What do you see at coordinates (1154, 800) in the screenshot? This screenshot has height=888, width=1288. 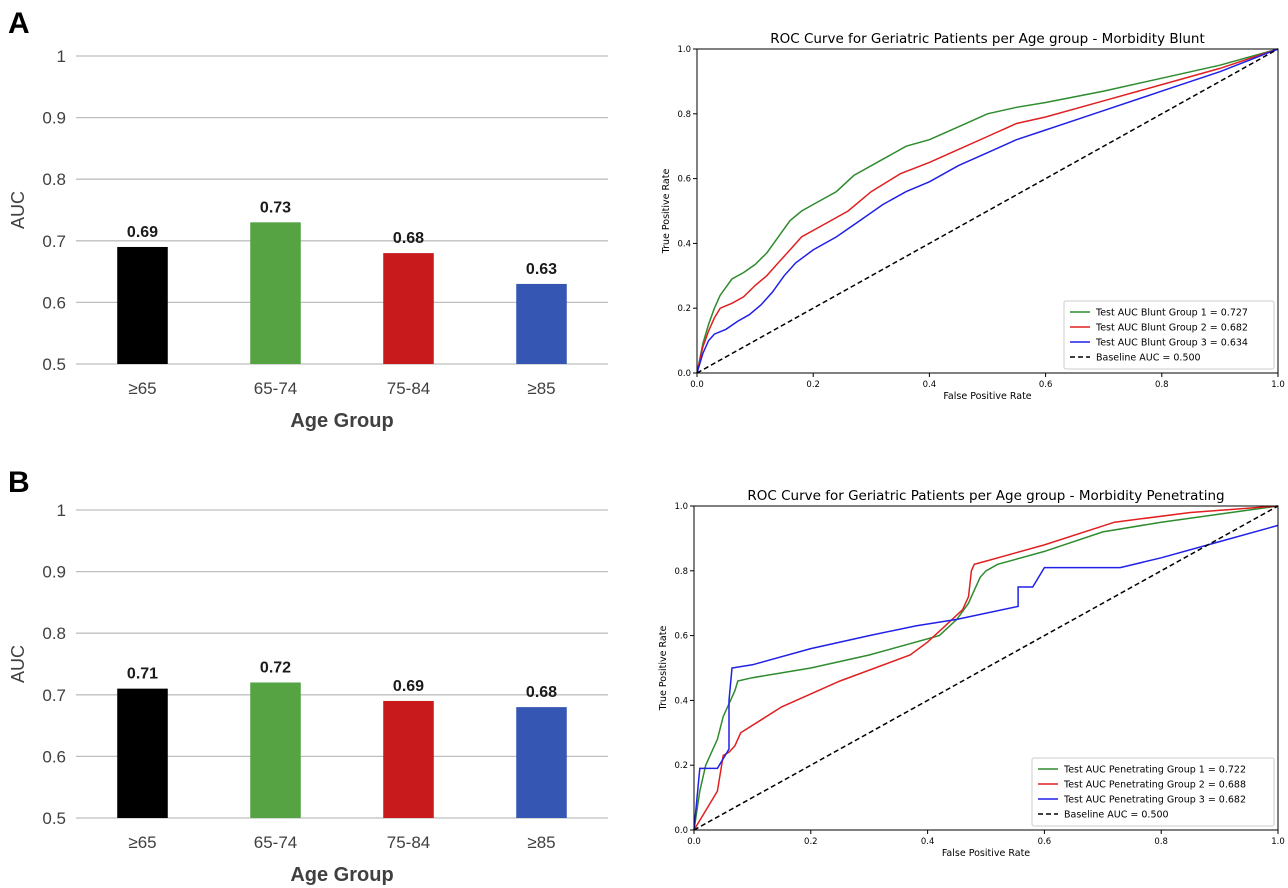 I see `legend-entry: Test AUC Penetrating Group 3 = 0.682` at bounding box center [1154, 800].